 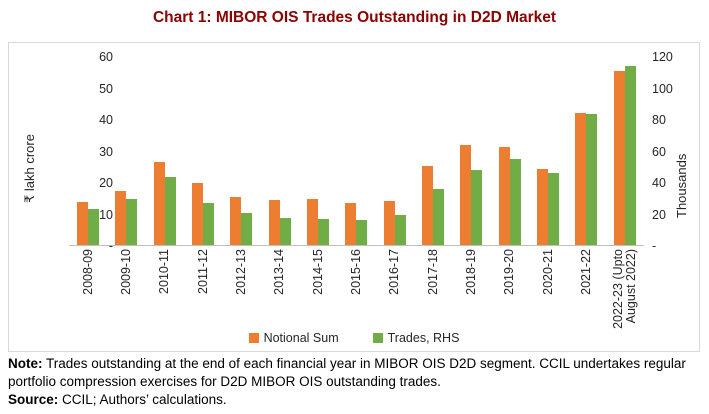 I want to click on legend-item-trades-rhs: Trades, RHS, so click(x=416, y=338).